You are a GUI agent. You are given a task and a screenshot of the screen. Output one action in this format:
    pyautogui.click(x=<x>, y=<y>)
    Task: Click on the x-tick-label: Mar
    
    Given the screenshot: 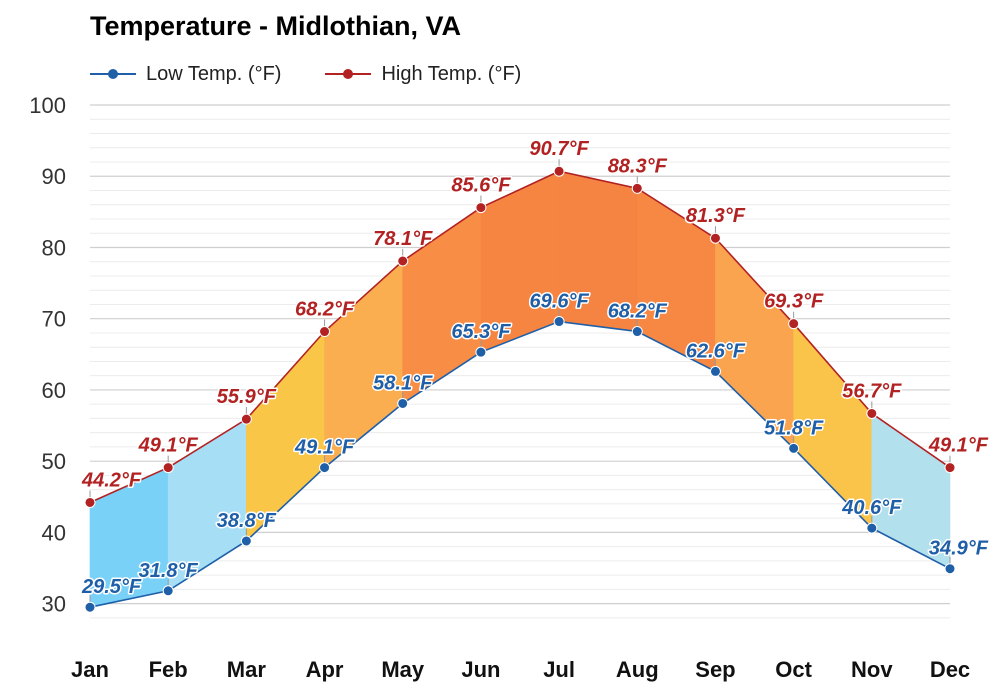 What is the action you would take?
    pyautogui.click(x=247, y=669)
    